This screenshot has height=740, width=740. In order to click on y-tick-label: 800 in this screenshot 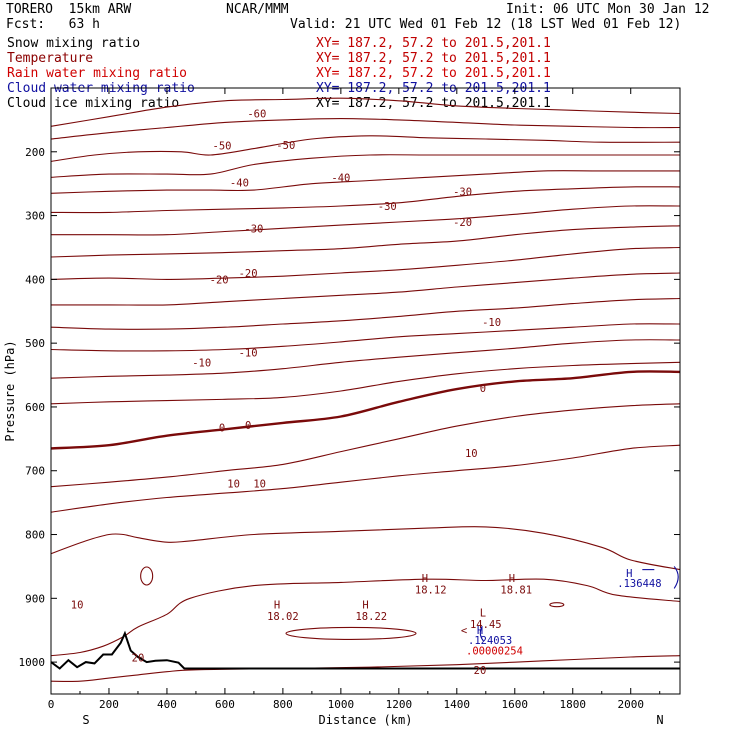, I will do `click(35, 535)`.